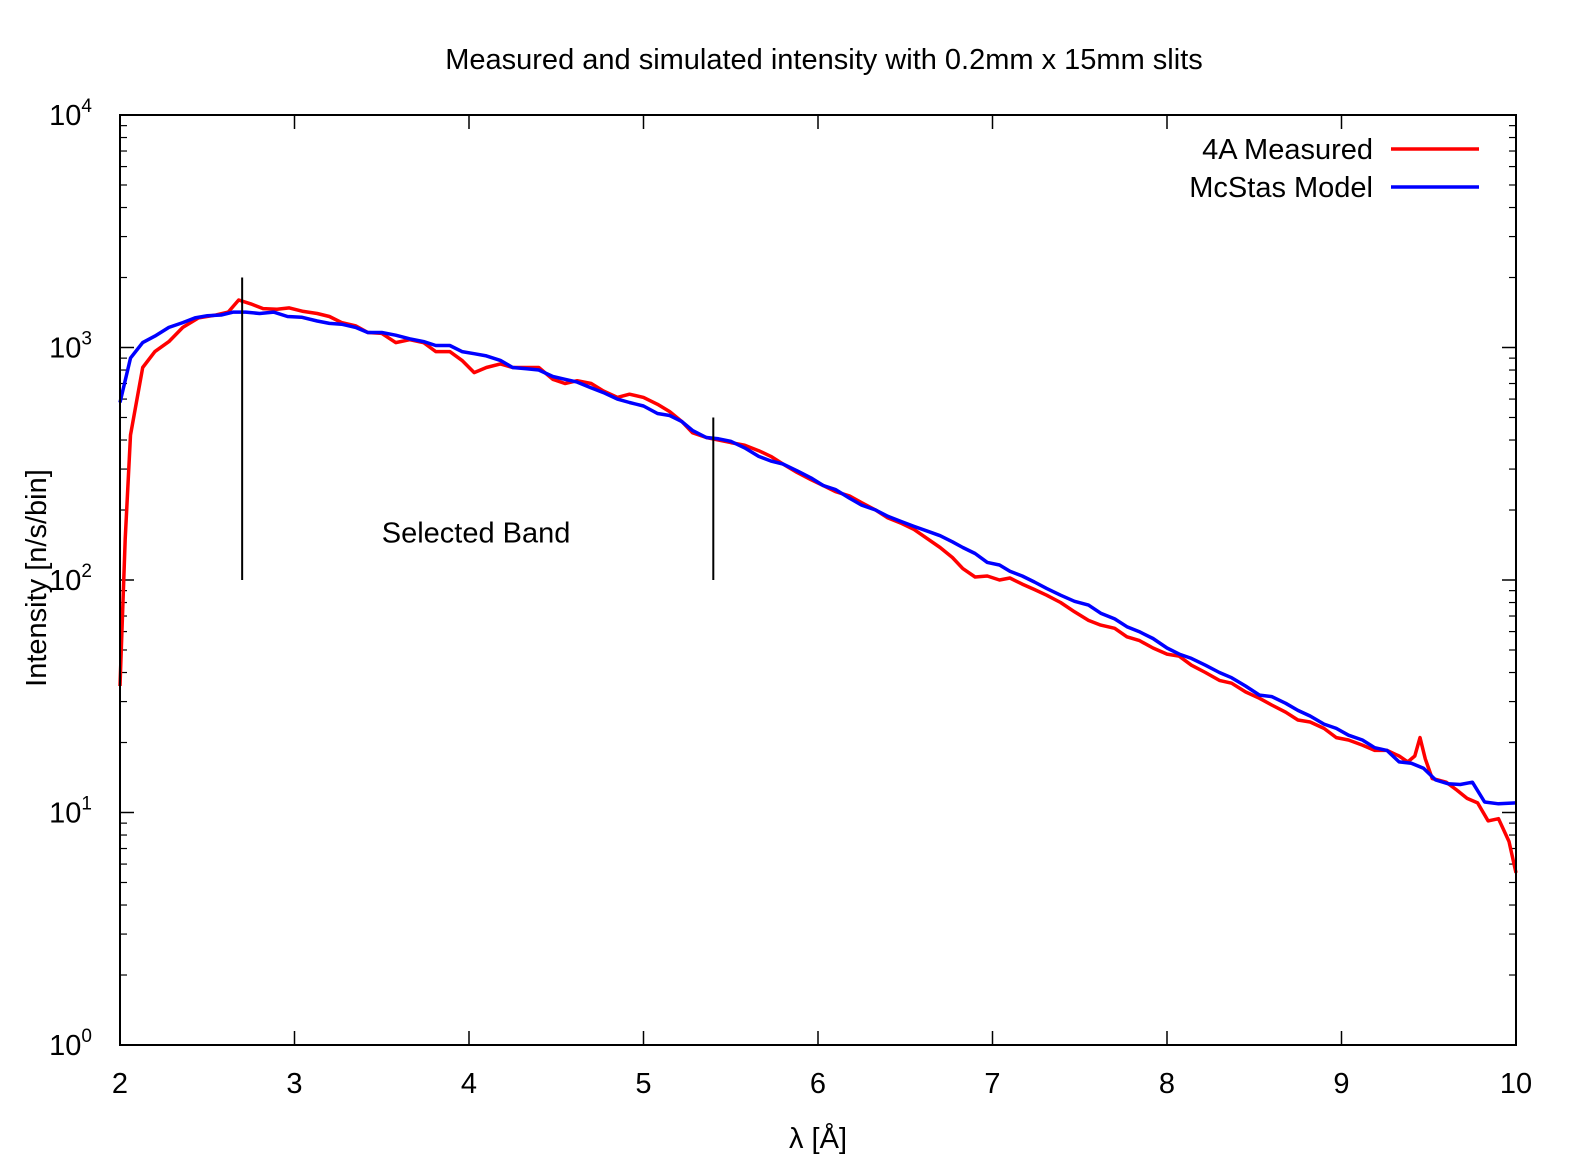 The width and height of the screenshot is (1575, 1170). I want to click on y-tick-label: 10¹, so click(70, 812).